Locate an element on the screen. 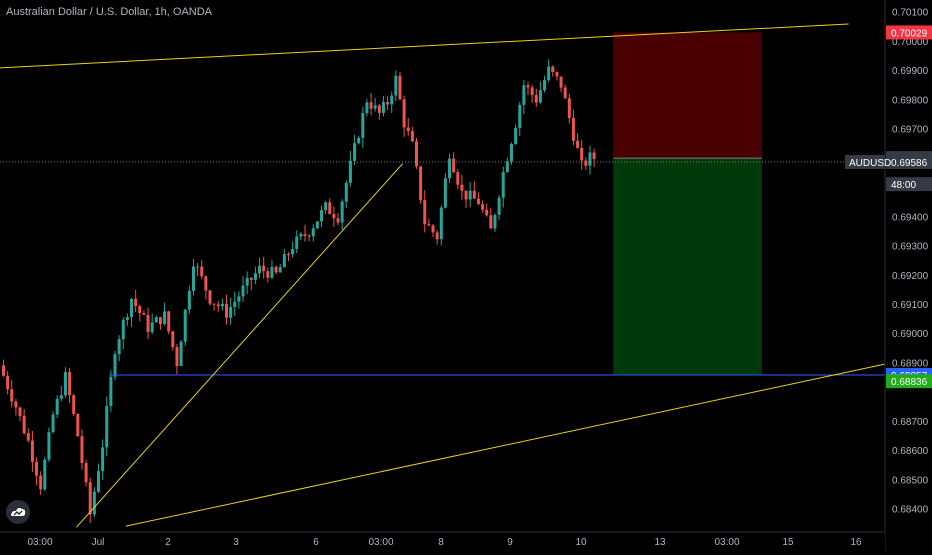  price-axis is located at coordinates (908, 275).